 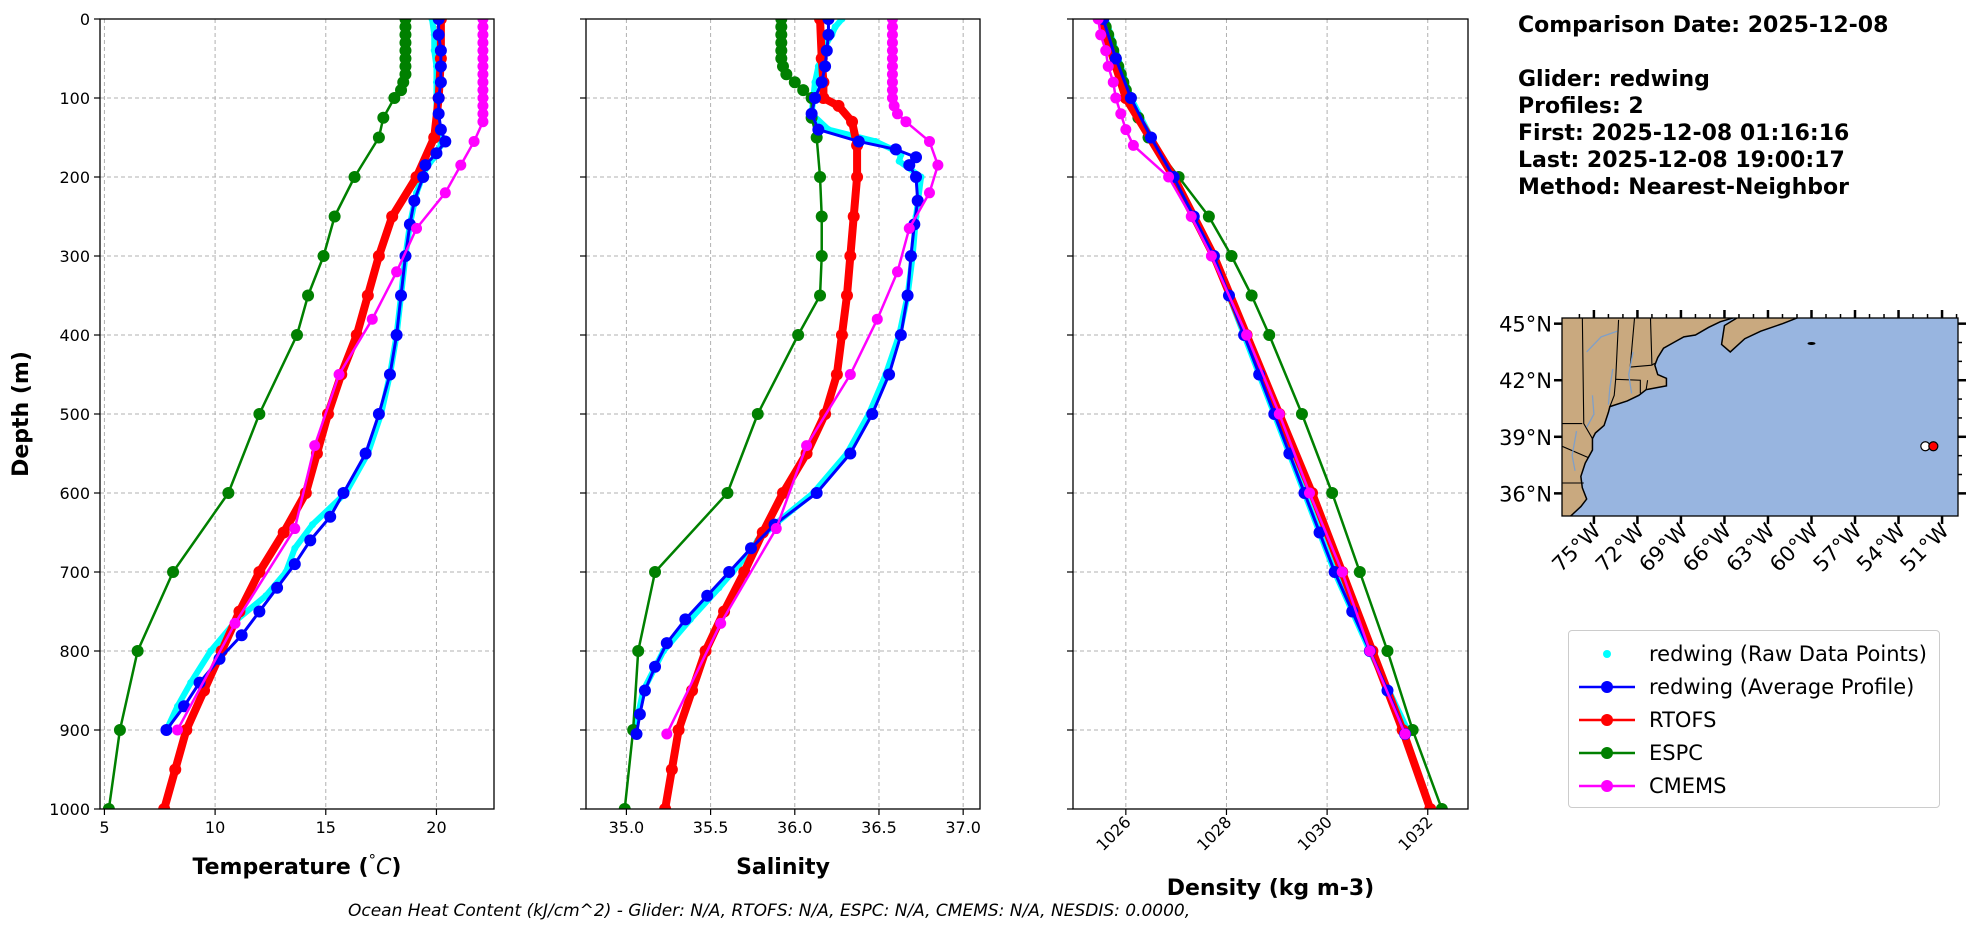 I want to click on y-tick-label: 900, so click(x=74, y=730).